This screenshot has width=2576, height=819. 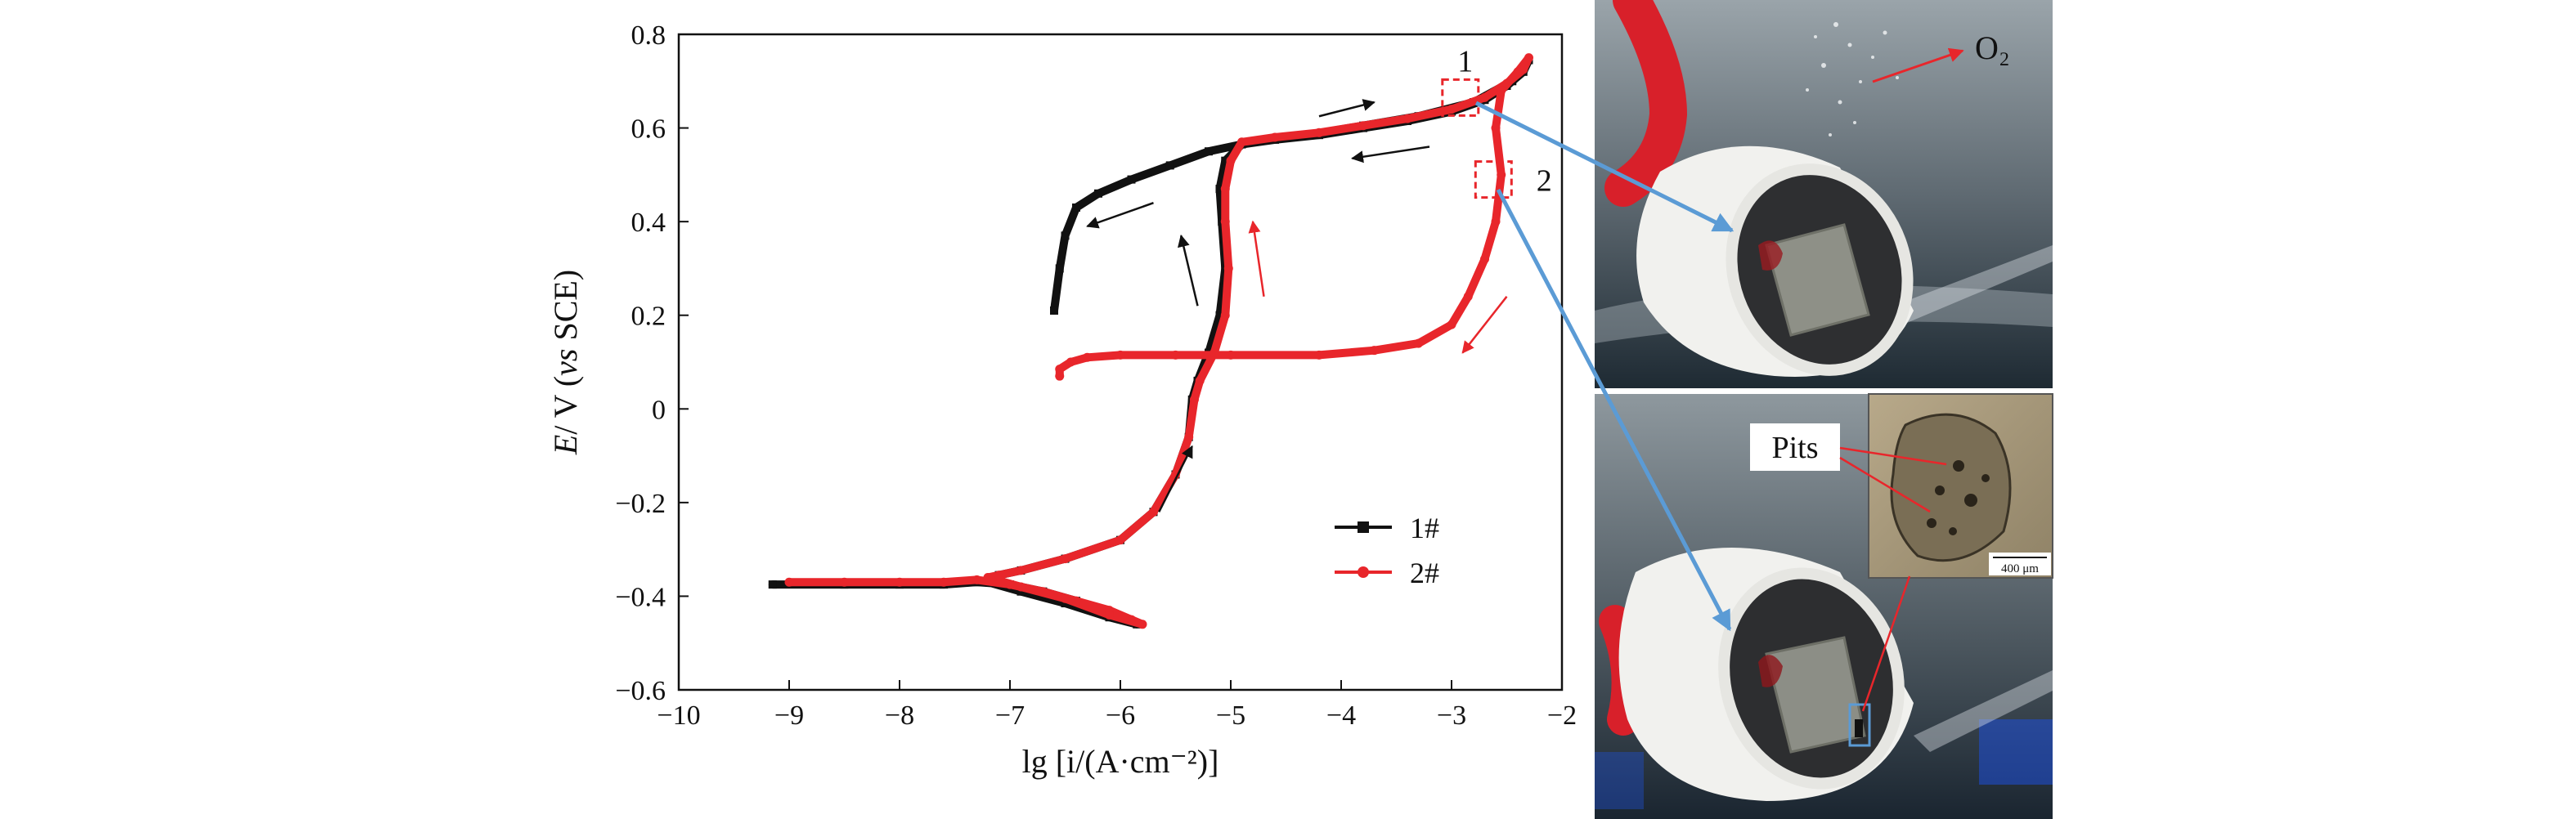 I want to click on y-tick-label: 0.4, so click(x=649, y=223).